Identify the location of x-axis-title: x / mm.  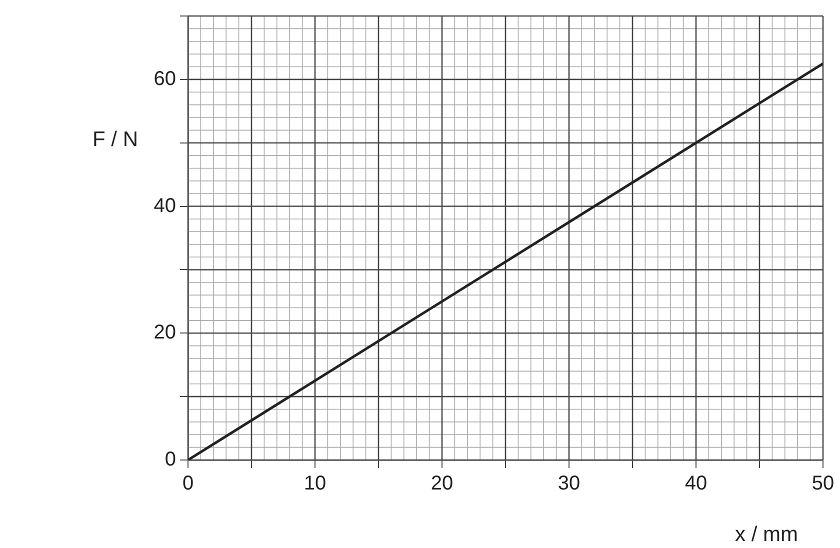
(766, 534).